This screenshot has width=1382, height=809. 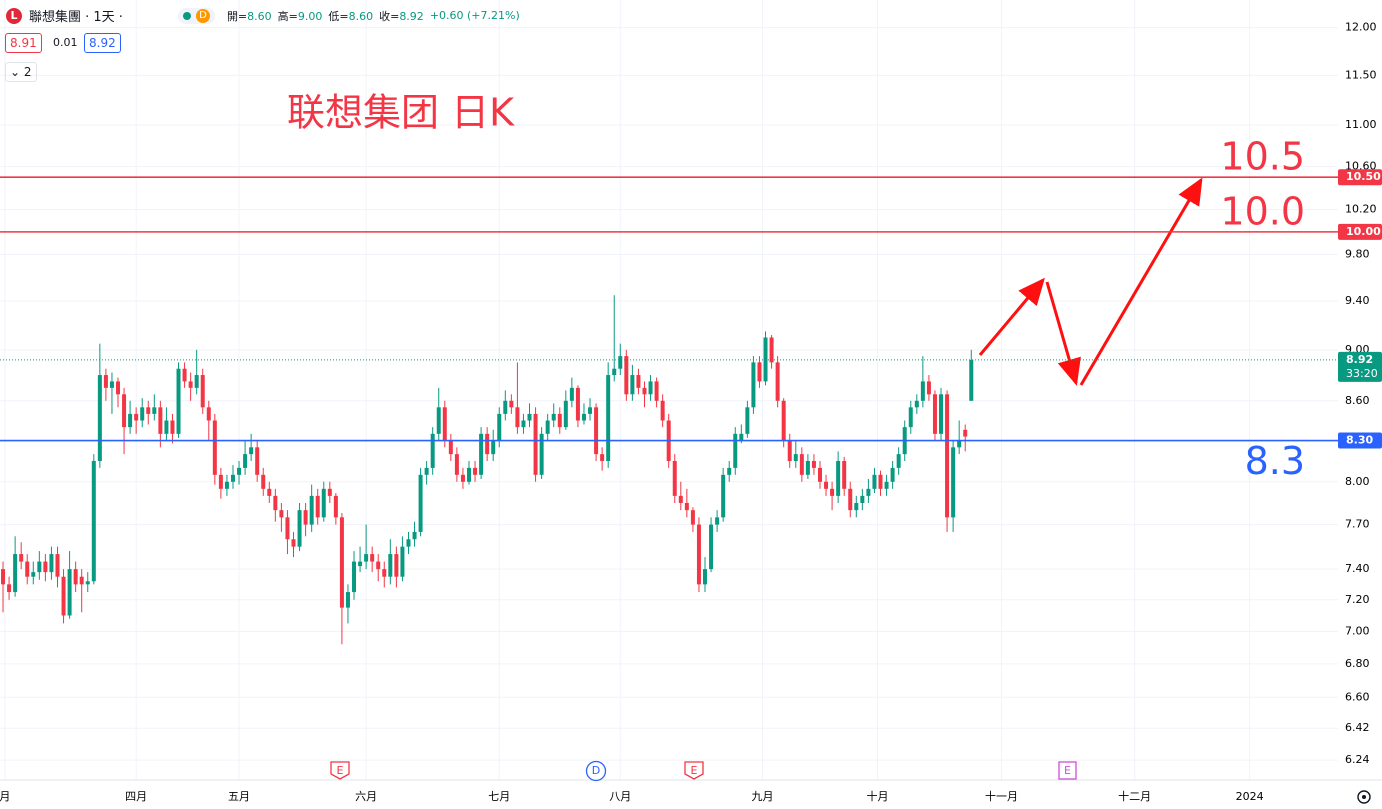 What do you see at coordinates (21, 72) in the screenshot?
I see `indicators-toggle: ⌄ 2` at bounding box center [21, 72].